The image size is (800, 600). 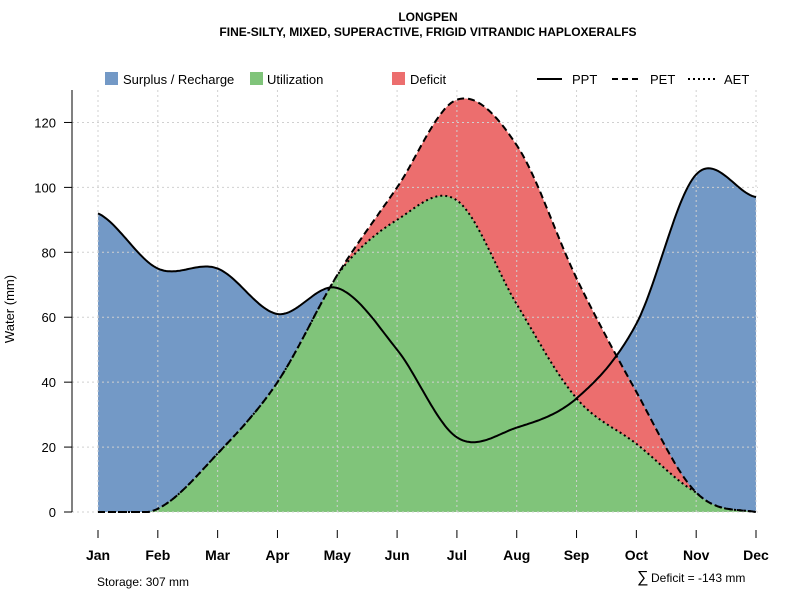 What do you see at coordinates (696, 555) in the screenshot?
I see `x-tick-label: Nov` at bounding box center [696, 555].